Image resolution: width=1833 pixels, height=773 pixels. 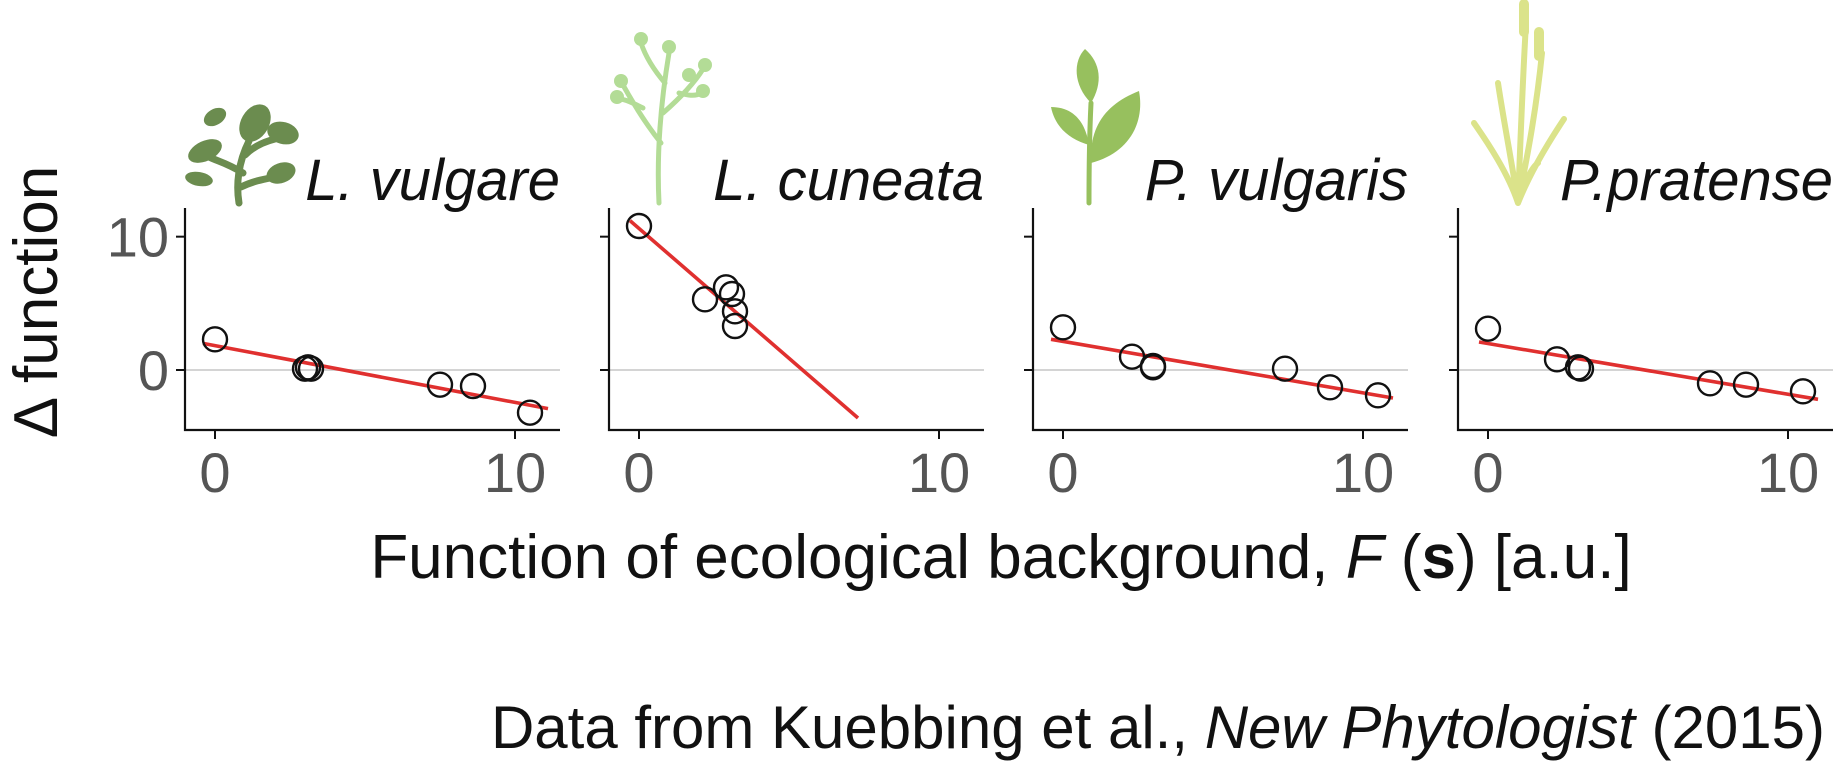 I want to click on panel: 0 10 L. cuneata, so click(x=792, y=268).